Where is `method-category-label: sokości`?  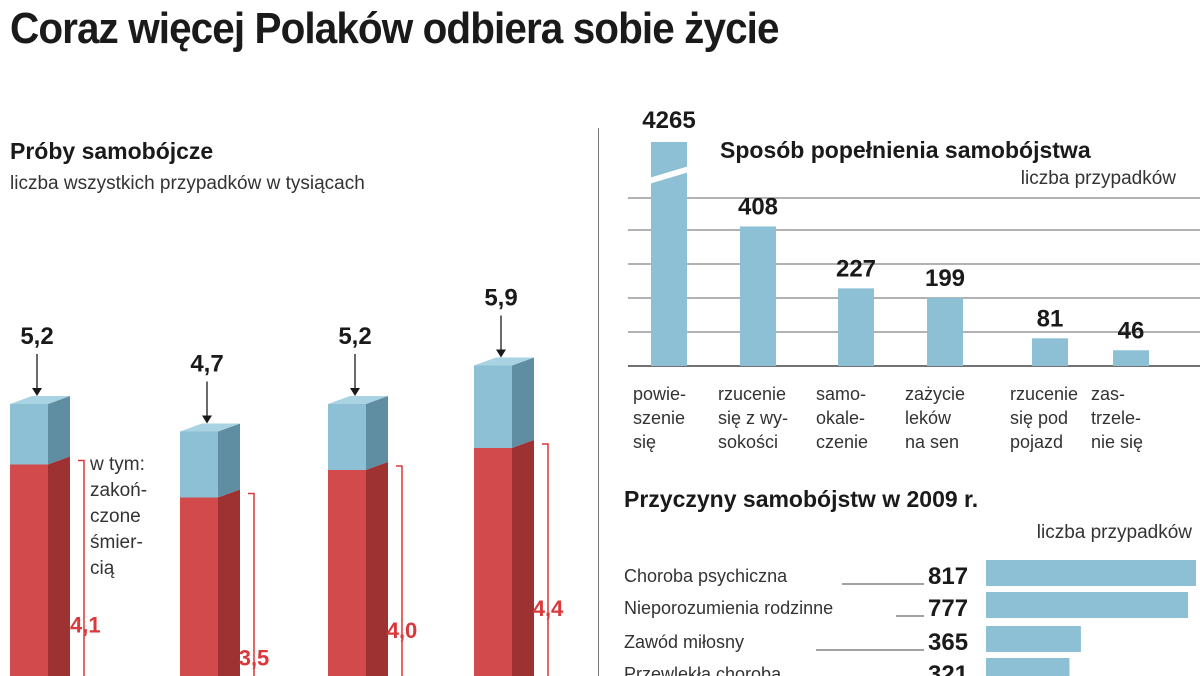 method-category-label: sokości is located at coordinates (748, 442).